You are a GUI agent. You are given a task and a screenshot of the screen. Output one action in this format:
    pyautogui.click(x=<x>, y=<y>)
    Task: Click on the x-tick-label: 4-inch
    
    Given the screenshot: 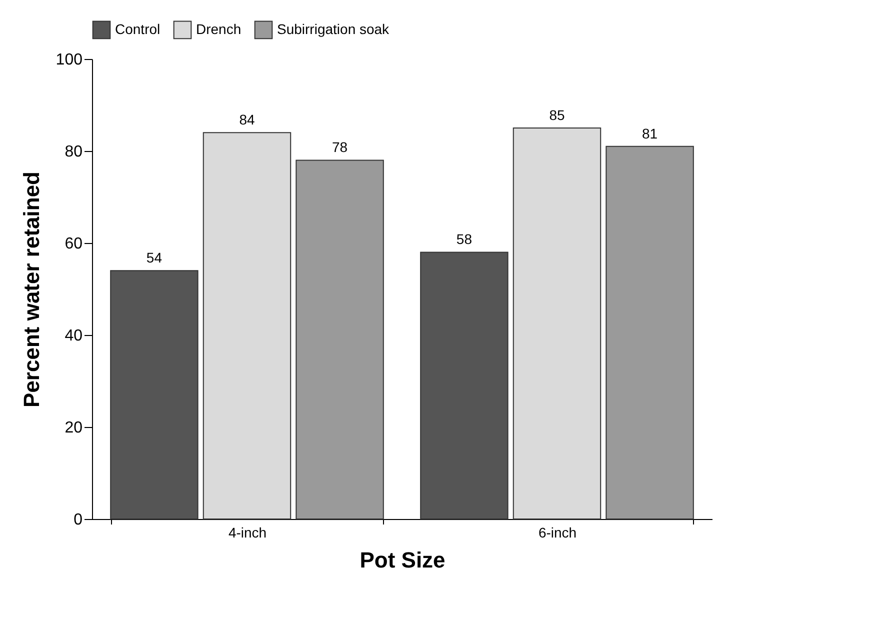 What is the action you would take?
    pyautogui.click(x=247, y=532)
    